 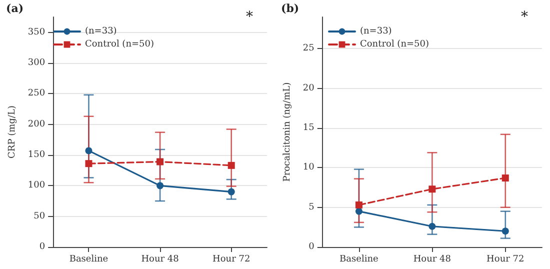 What do you see at coordinates (37, 124) in the screenshot?
I see `y-tick-label: 200` at bounding box center [37, 124].